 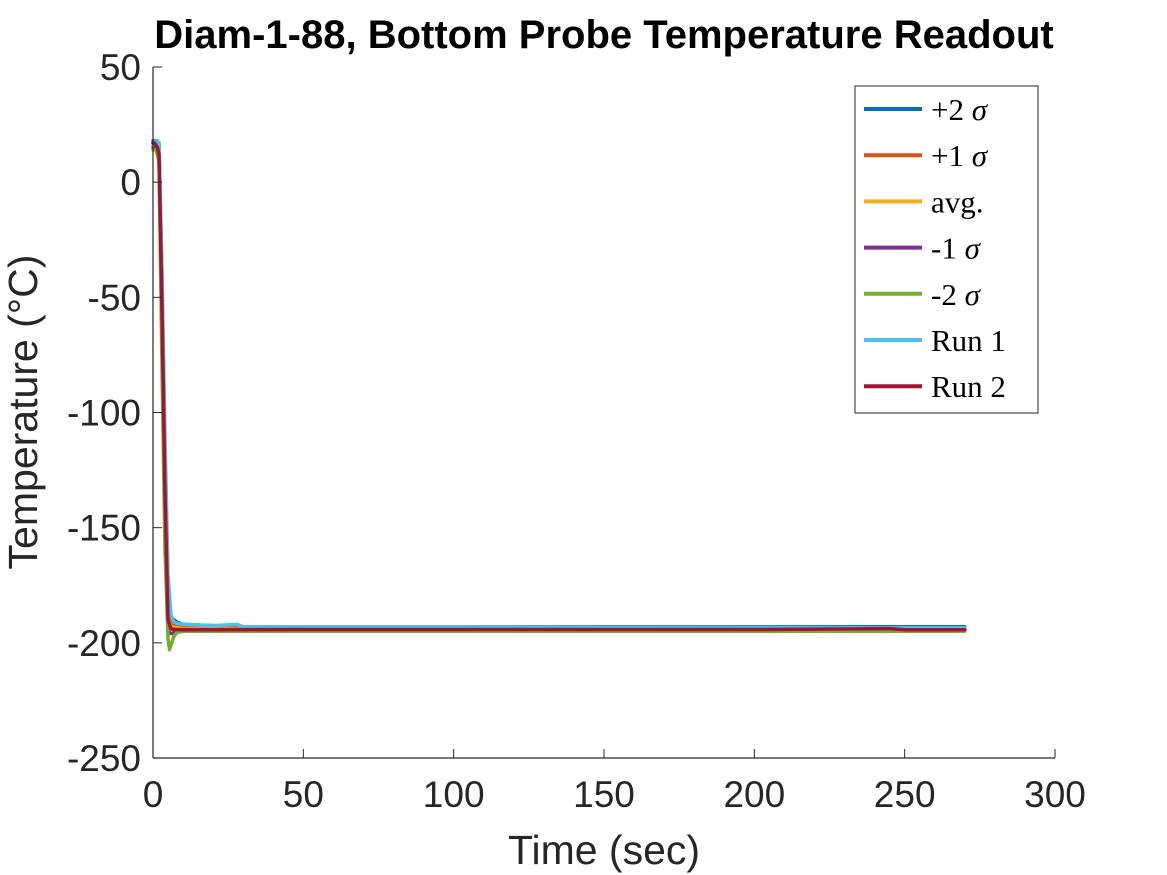 What do you see at coordinates (104, 528) in the screenshot?
I see `y-tick-label: -150` at bounding box center [104, 528].